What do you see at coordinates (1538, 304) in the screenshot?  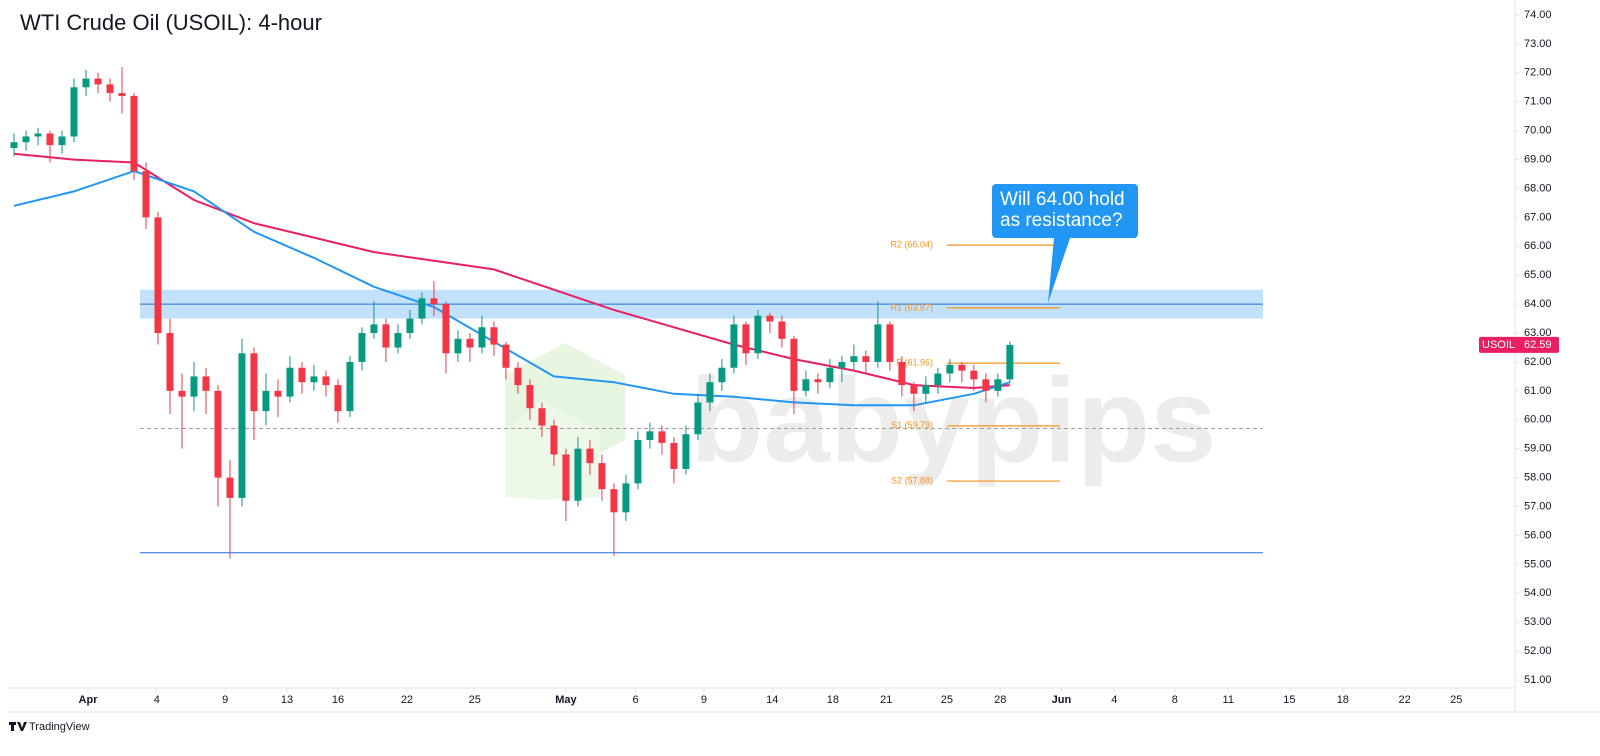 I see `y-tick-label: 64.00` at bounding box center [1538, 304].